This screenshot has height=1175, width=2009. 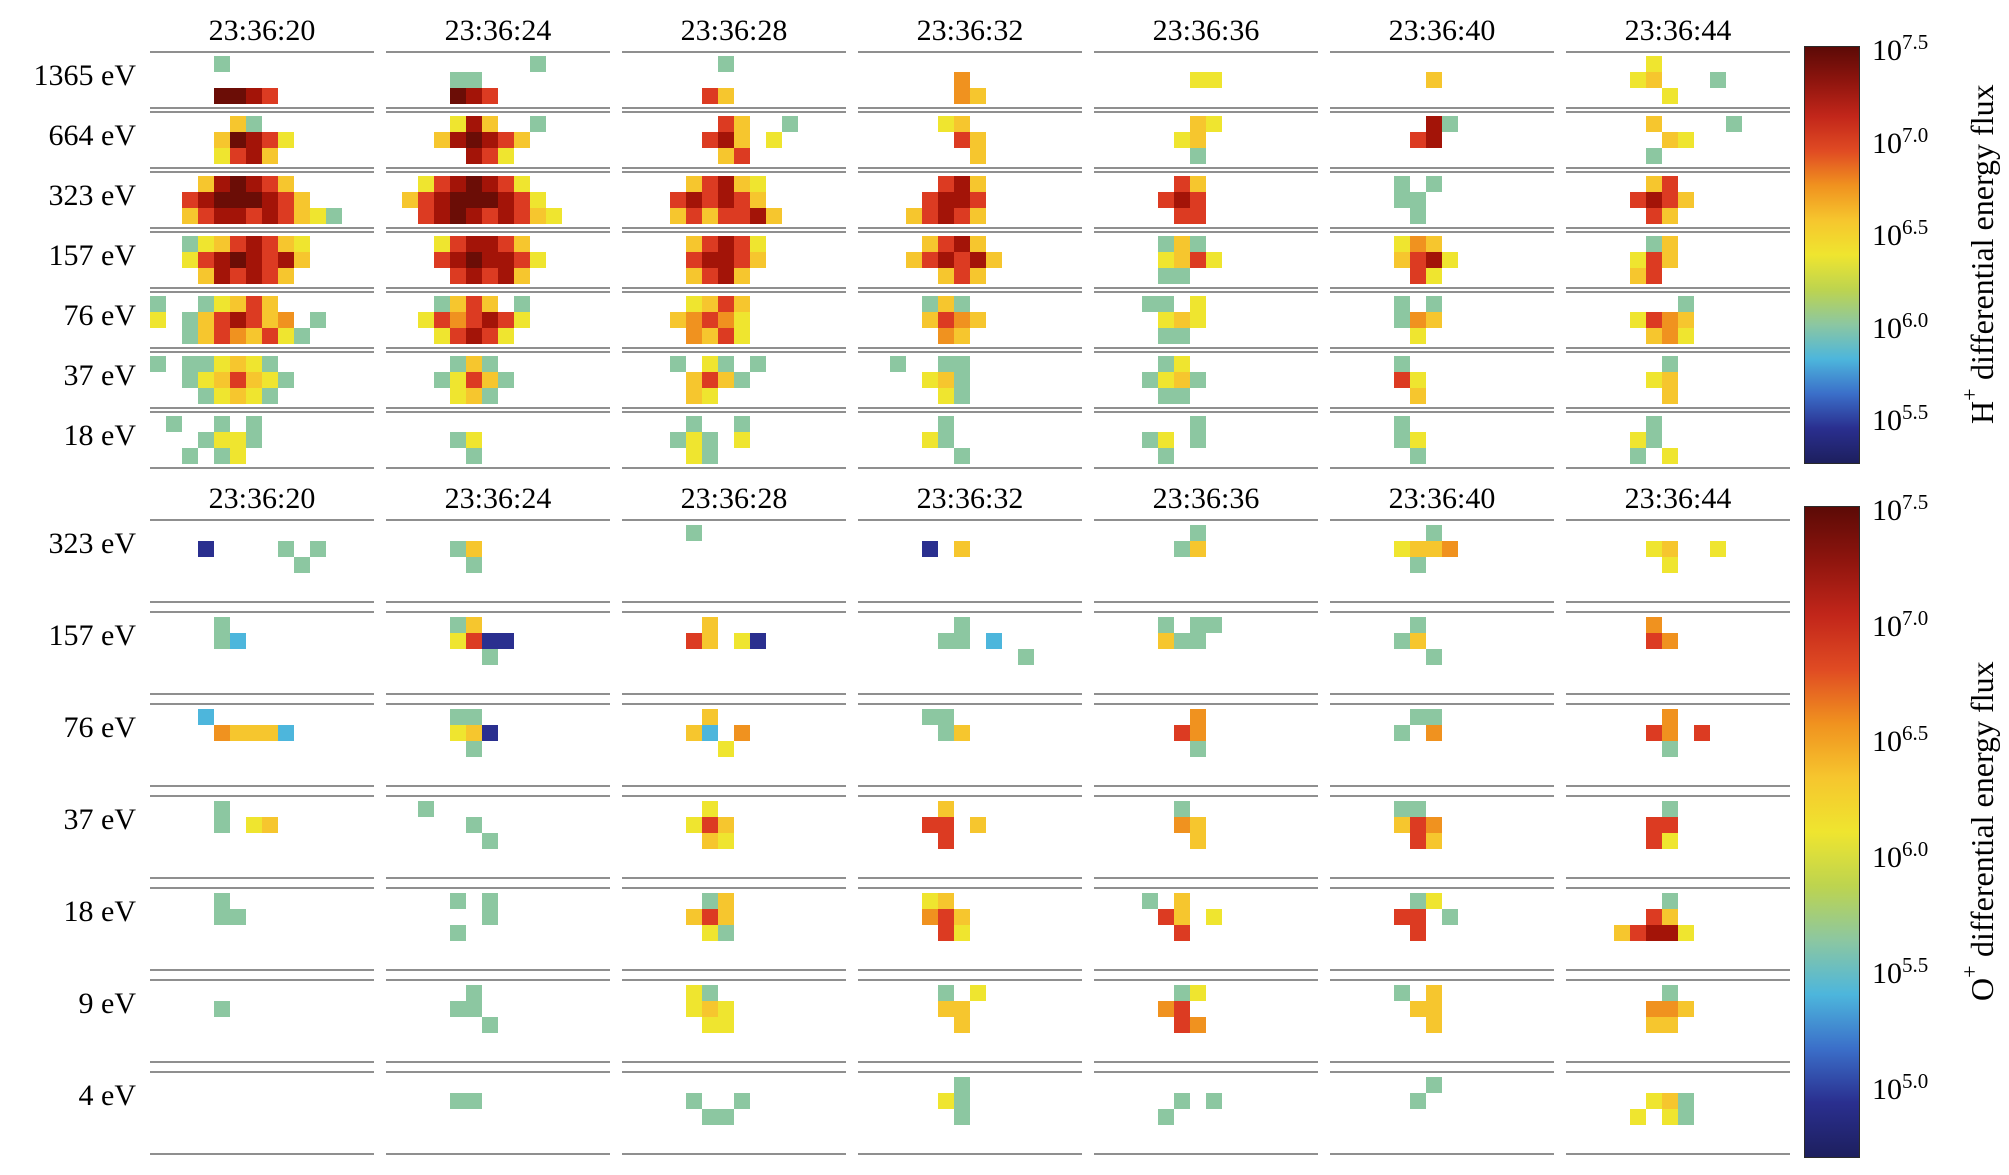 What do you see at coordinates (1900, 48) in the screenshot?
I see `colorbar-tick: 107.5` at bounding box center [1900, 48].